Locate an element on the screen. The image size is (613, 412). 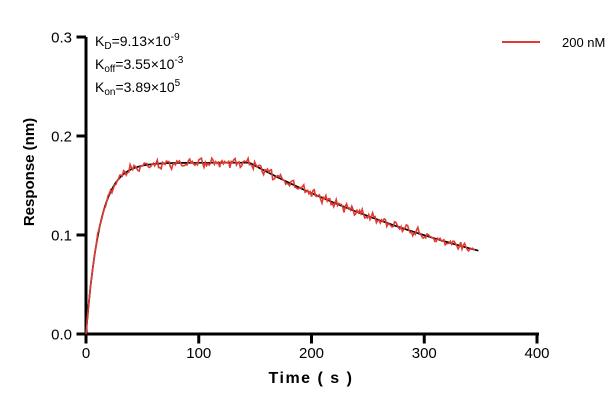
x-axis-title: Time ( s ) is located at coordinates (311, 378).